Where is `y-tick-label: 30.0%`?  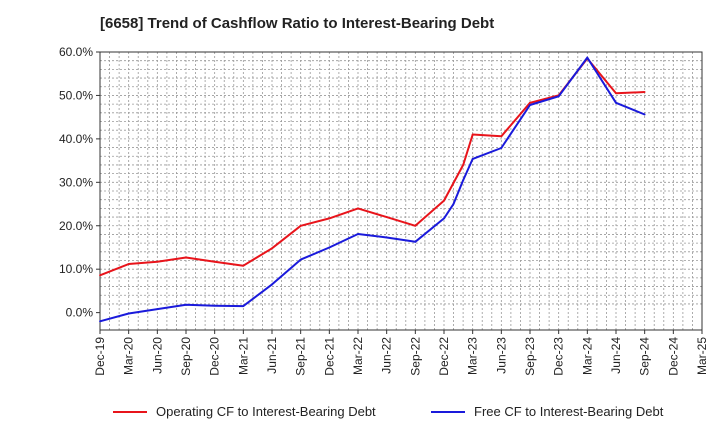
y-tick-label: 30.0% is located at coordinates (76, 182).